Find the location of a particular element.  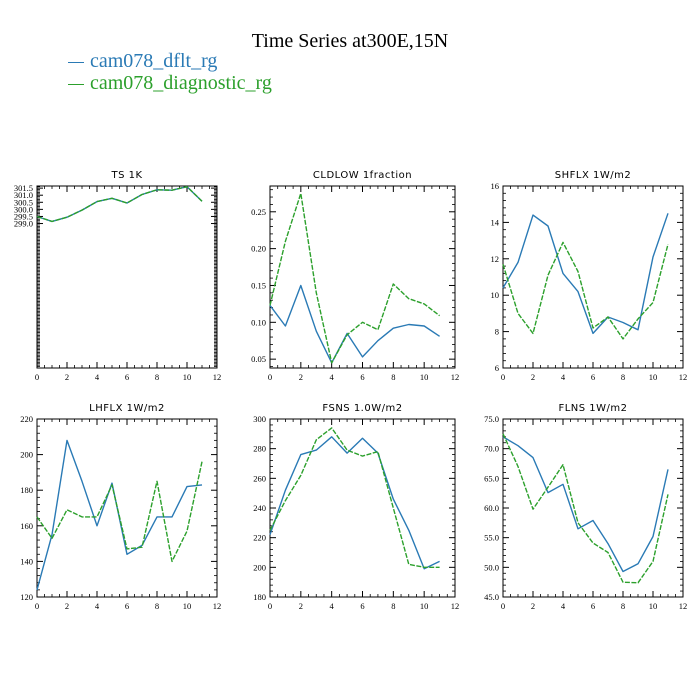

y-tick-label: 299.5 is located at coordinates (23, 216).